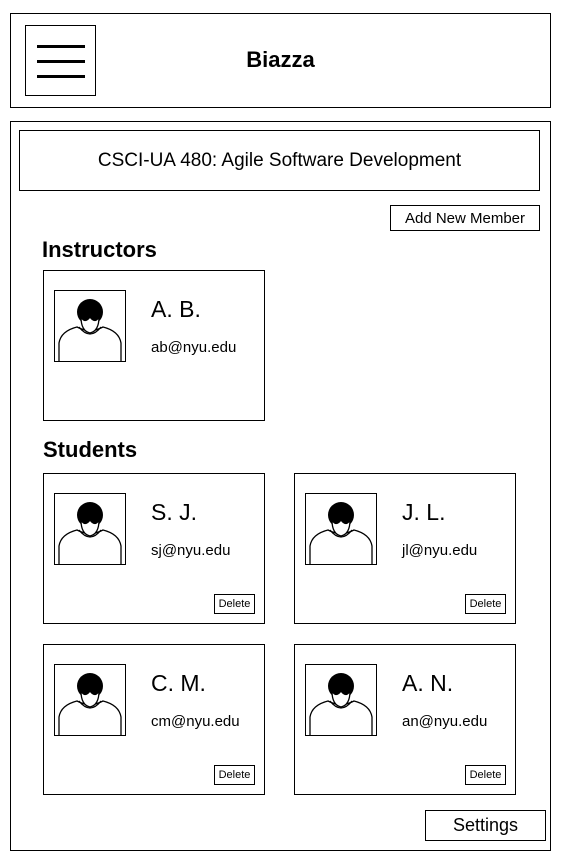  I want to click on add-new-member-button: Add New Member, so click(465, 218).